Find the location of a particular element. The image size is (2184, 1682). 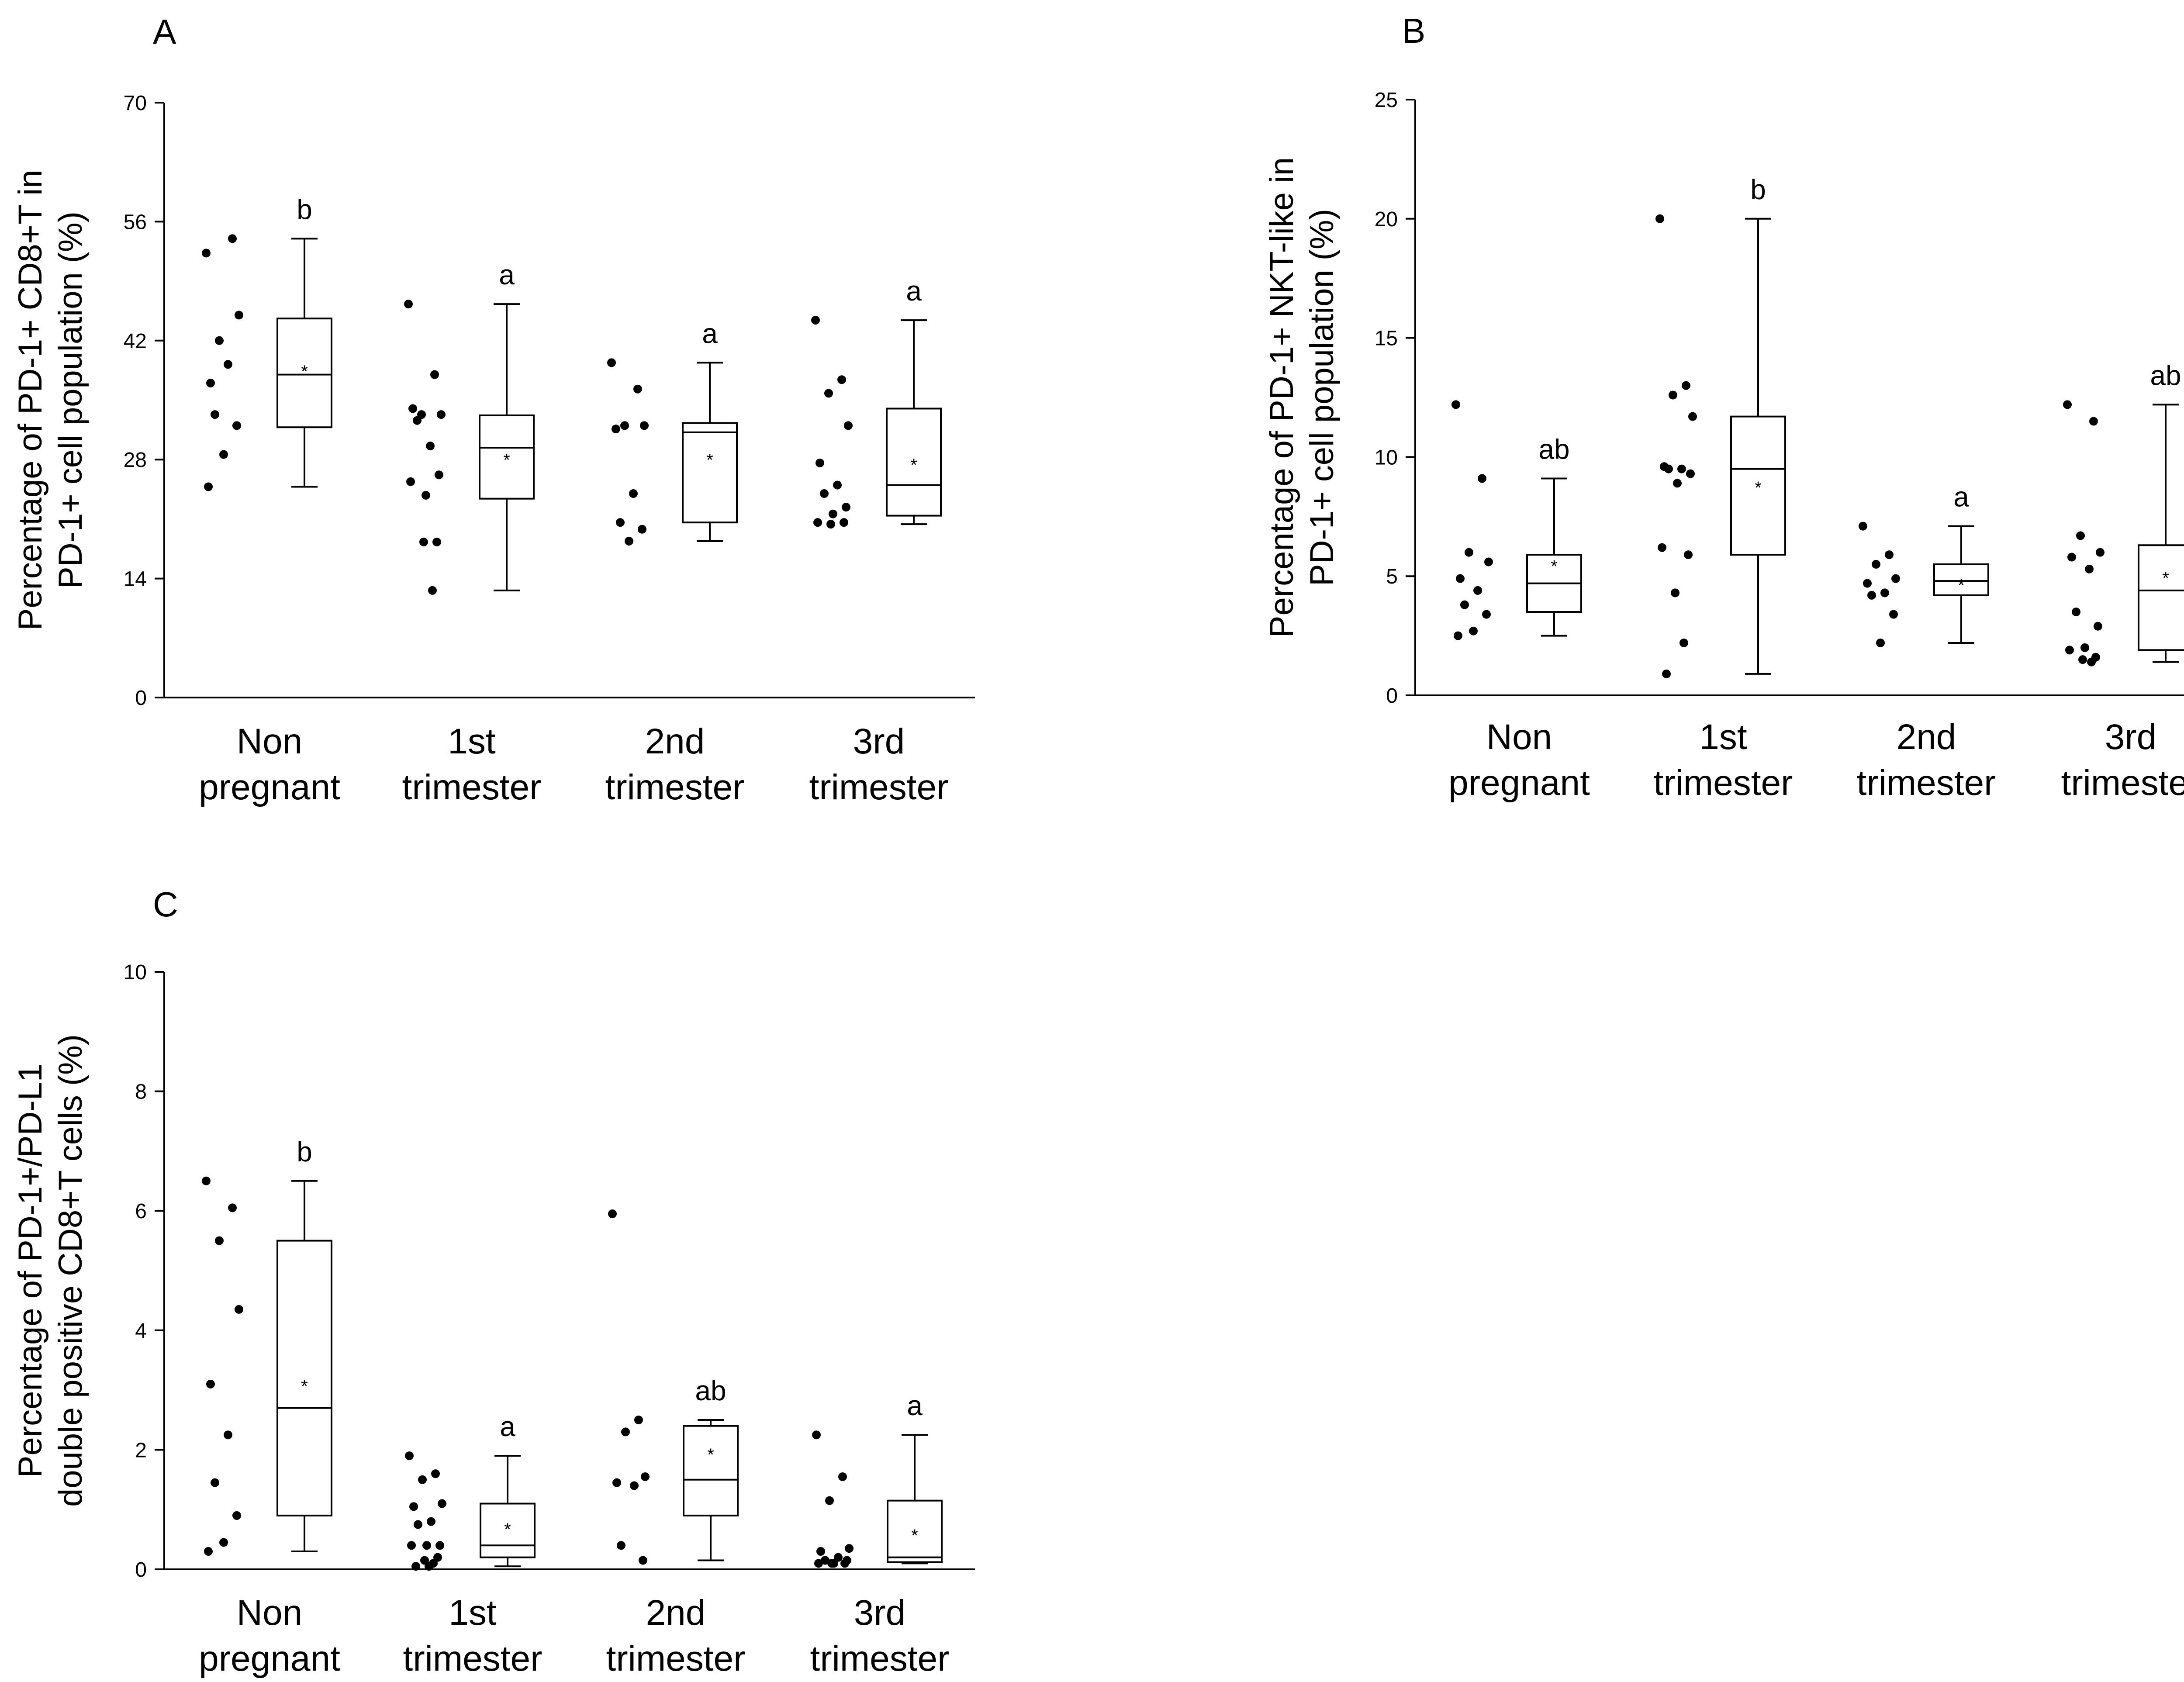

category-label: 2nd trimester is located at coordinates (1926, 760).